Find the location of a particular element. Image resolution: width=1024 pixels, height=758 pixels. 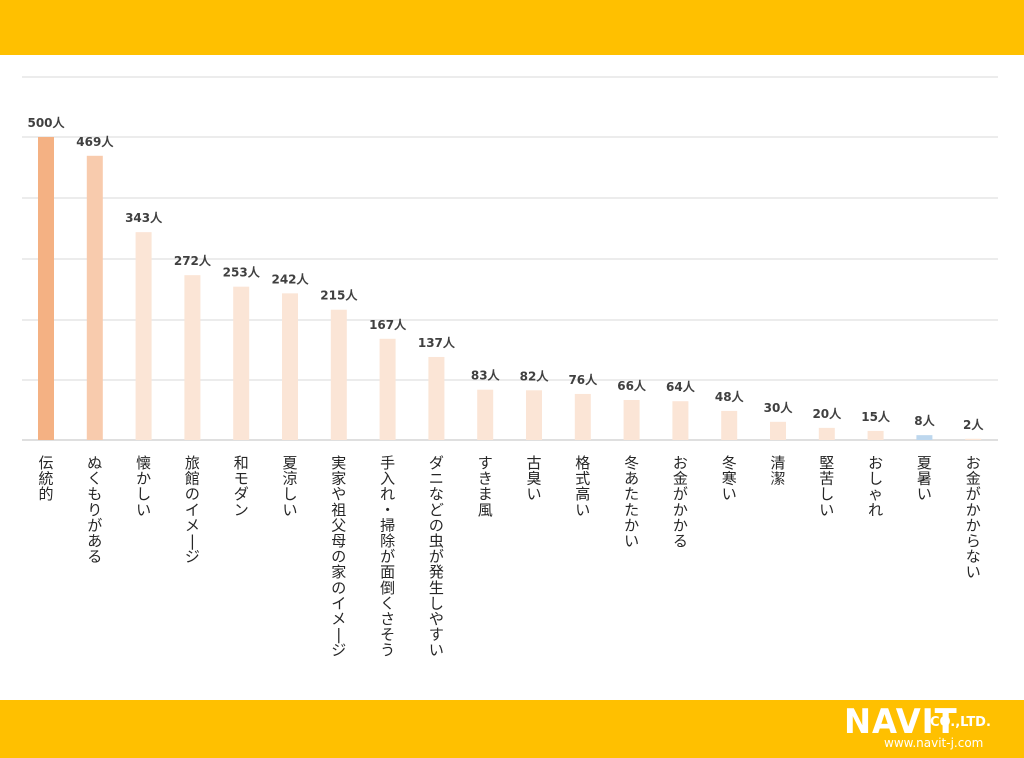

value-label-4: 272人 is located at coordinates (193, 260).